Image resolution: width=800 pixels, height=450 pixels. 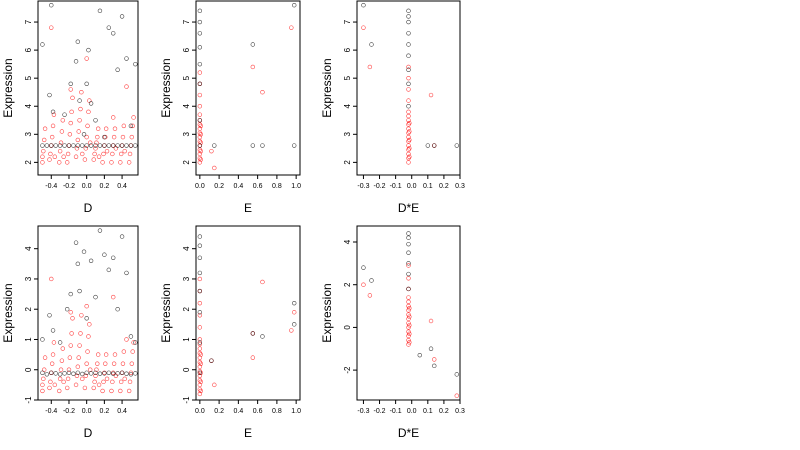 I want to click on x-tick-label: -0.1, so click(x=396, y=411).